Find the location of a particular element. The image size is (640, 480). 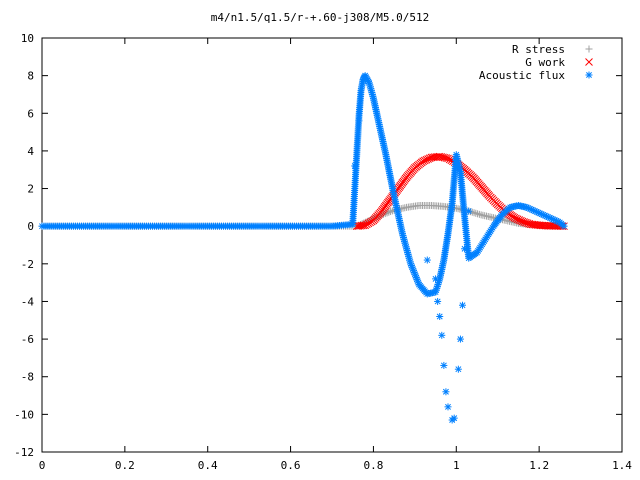

x-tick-label: 0.4 is located at coordinates (208, 465).